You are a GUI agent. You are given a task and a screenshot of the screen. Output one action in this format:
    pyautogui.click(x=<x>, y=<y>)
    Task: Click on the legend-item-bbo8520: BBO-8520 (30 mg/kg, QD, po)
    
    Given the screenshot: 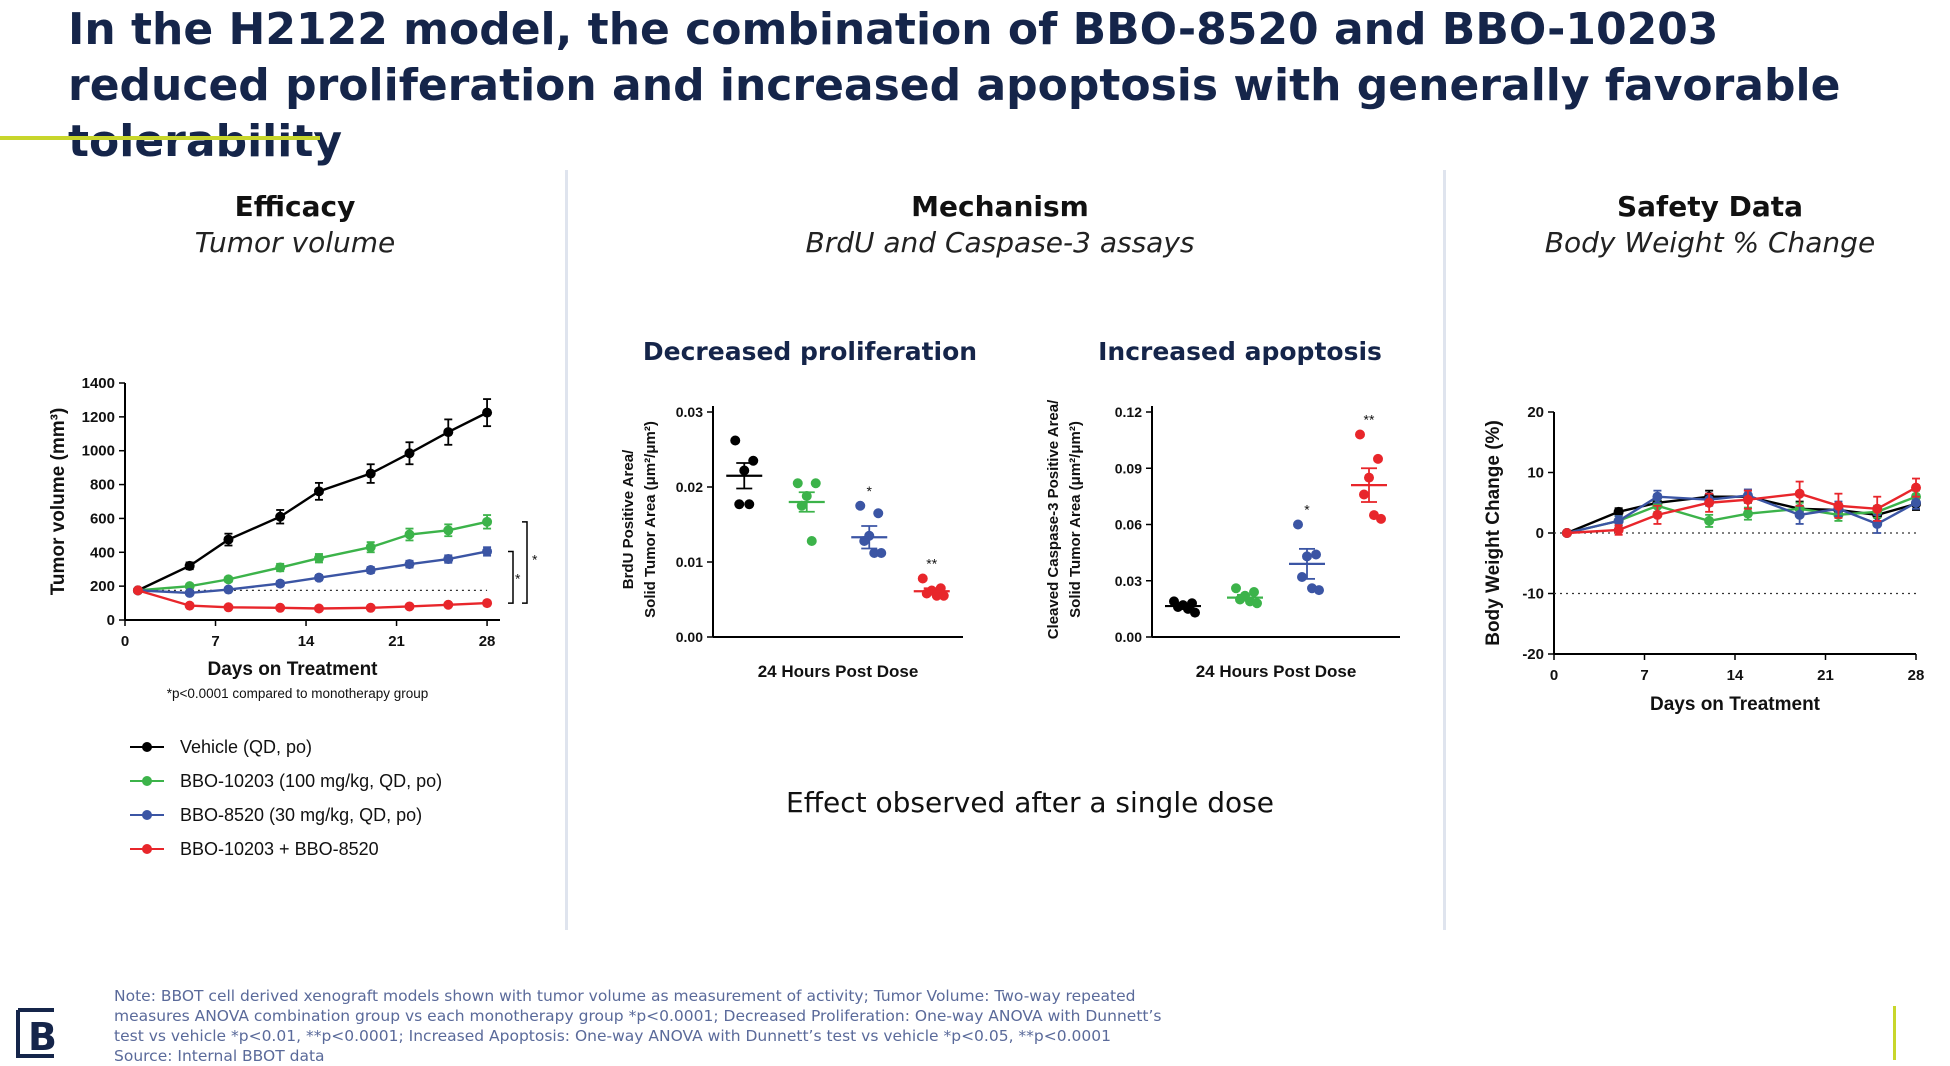 What is the action you would take?
    pyautogui.click(x=286, y=815)
    